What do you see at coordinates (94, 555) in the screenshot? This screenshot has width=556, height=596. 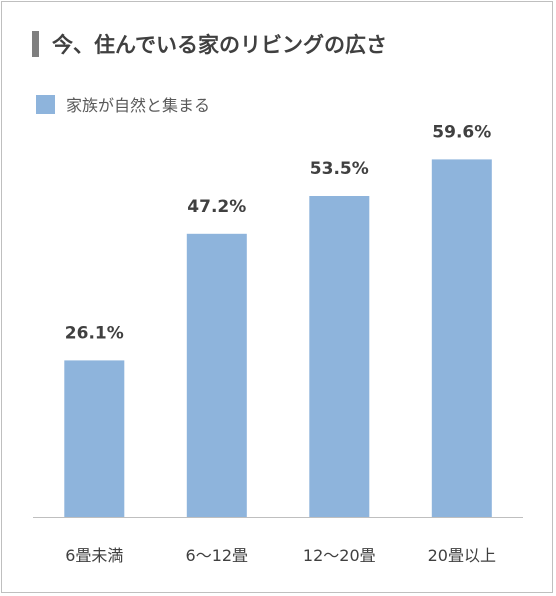 I see `x-tick-label-1: 6畳未満` at bounding box center [94, 555].